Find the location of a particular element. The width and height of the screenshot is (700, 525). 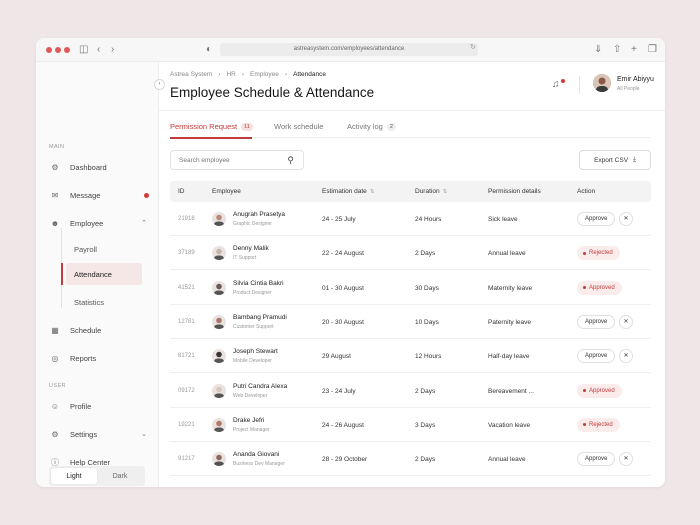

employee-name: Joseph Stewart is located at coordinates (255, 352).